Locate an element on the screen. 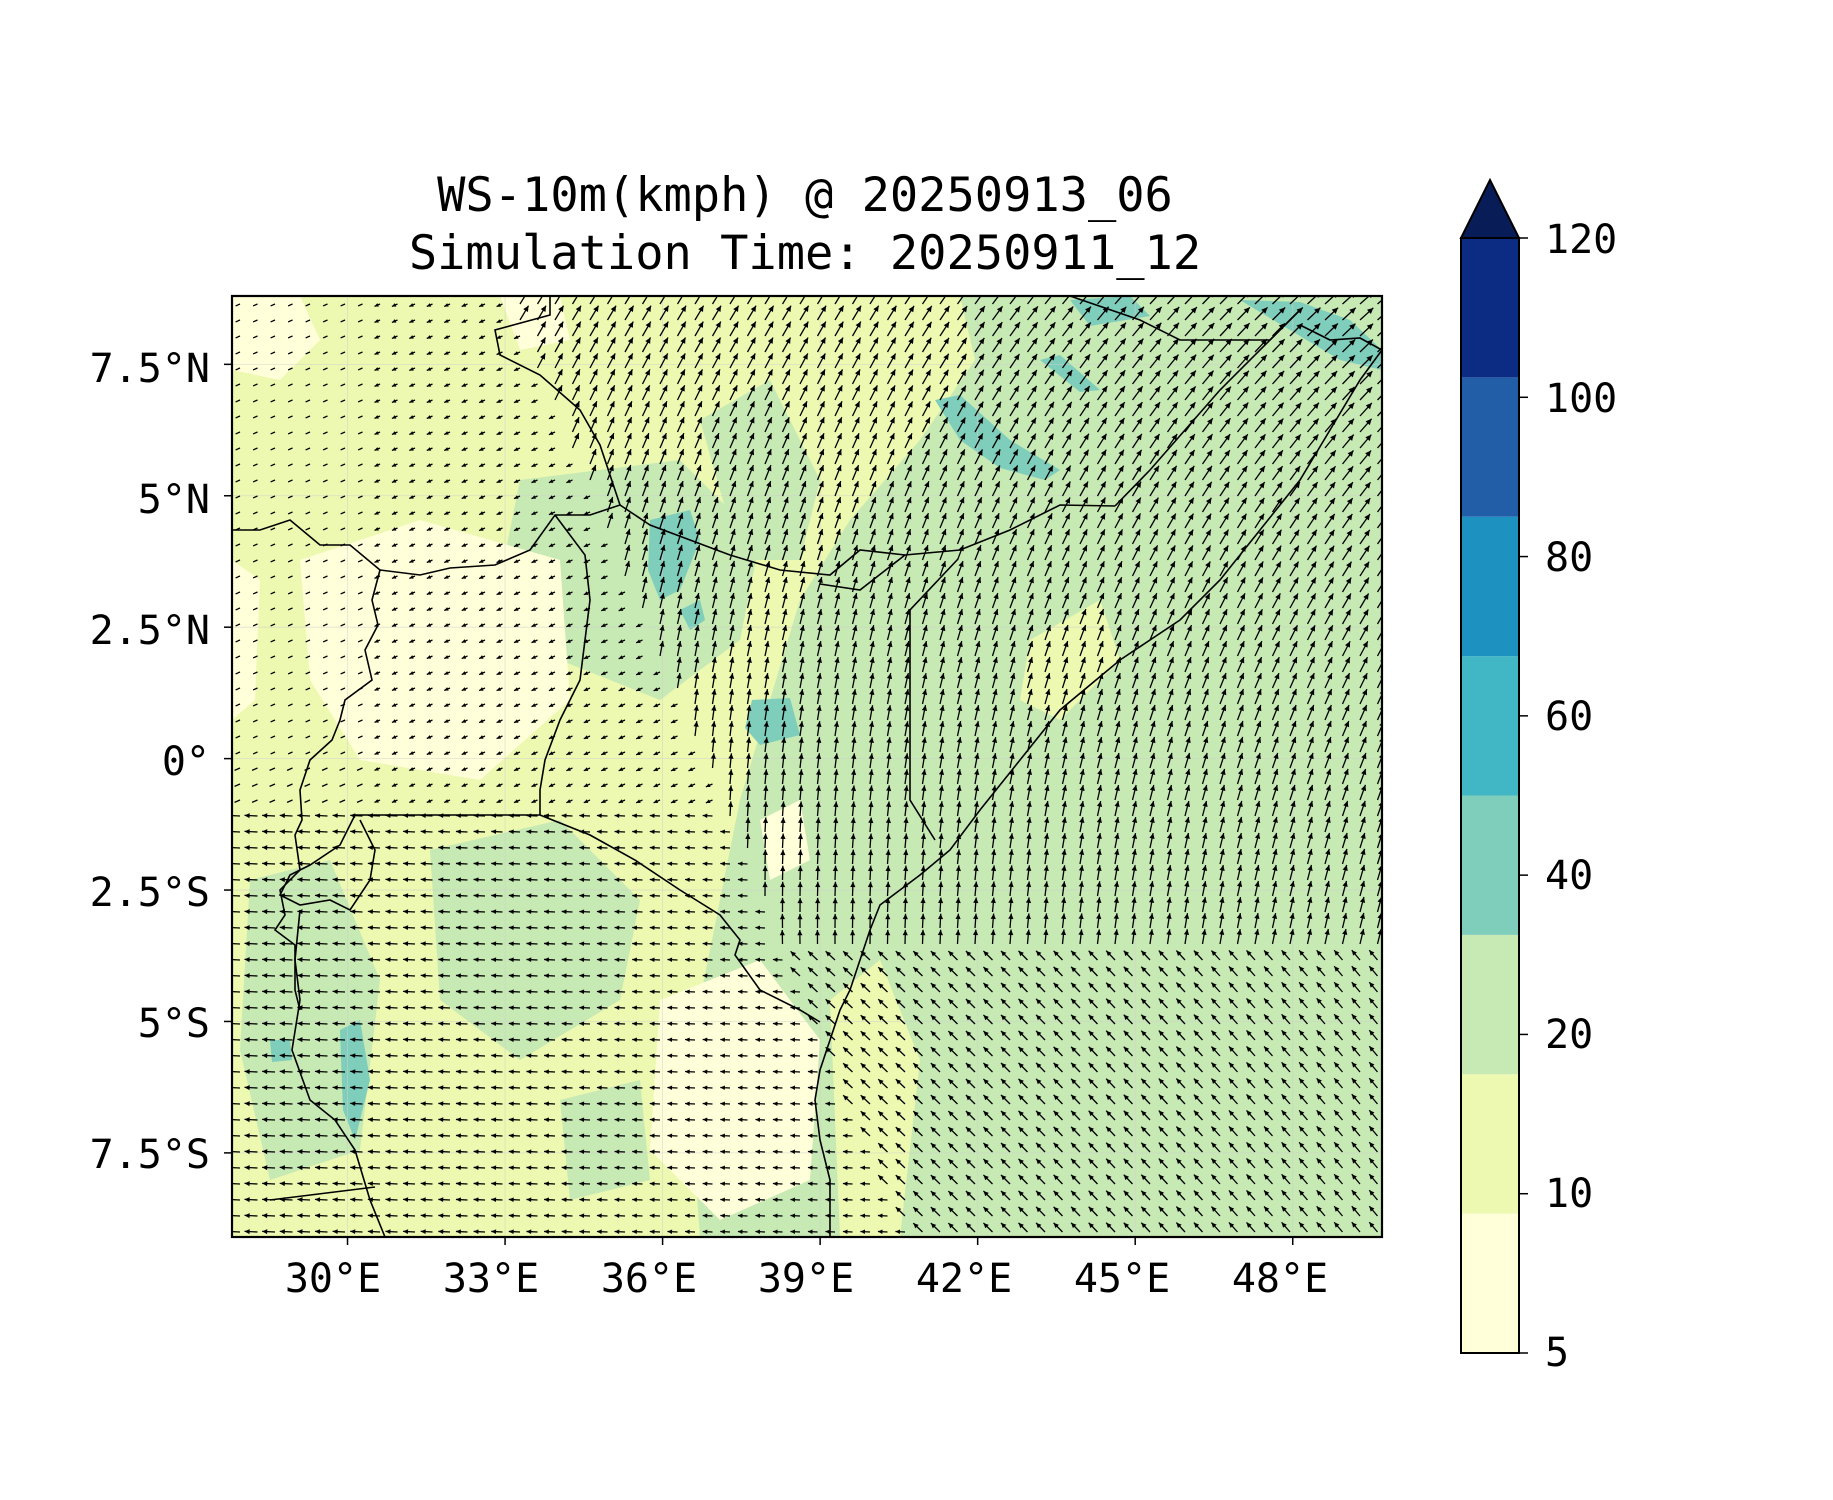 Image resolution: width=1833 pixels, height=1500 pixels. colorbar-label-120: 120 is located at coordinates (1581, 240).